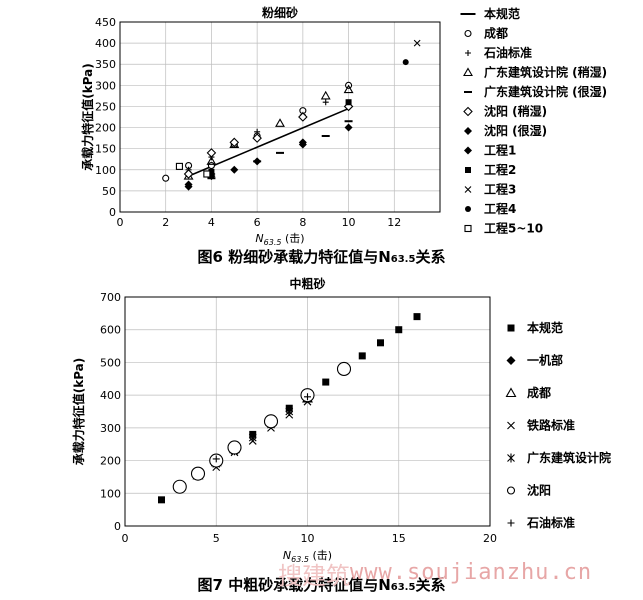 This screenshot has width=643, height=600. I want to click on legend-label: 工程2, so click(500, 169).